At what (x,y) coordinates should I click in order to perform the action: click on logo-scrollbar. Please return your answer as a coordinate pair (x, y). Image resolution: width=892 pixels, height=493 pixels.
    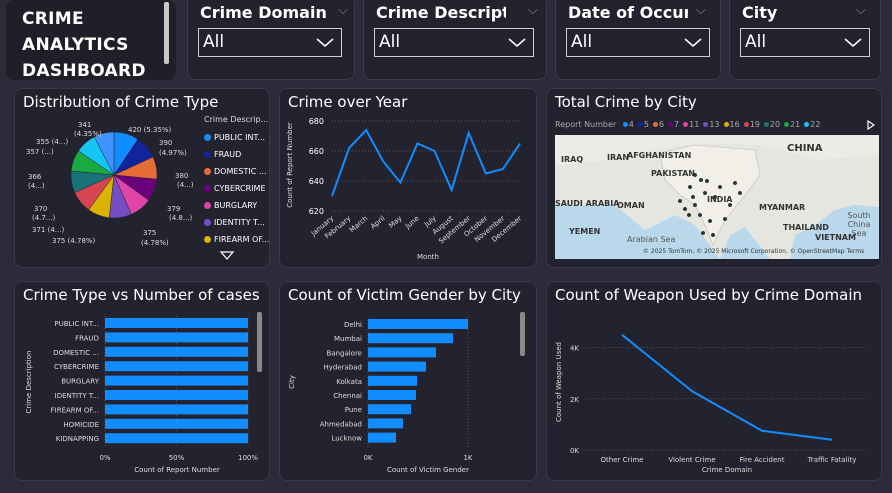
    Looking at the image, I should click on (166, 33).